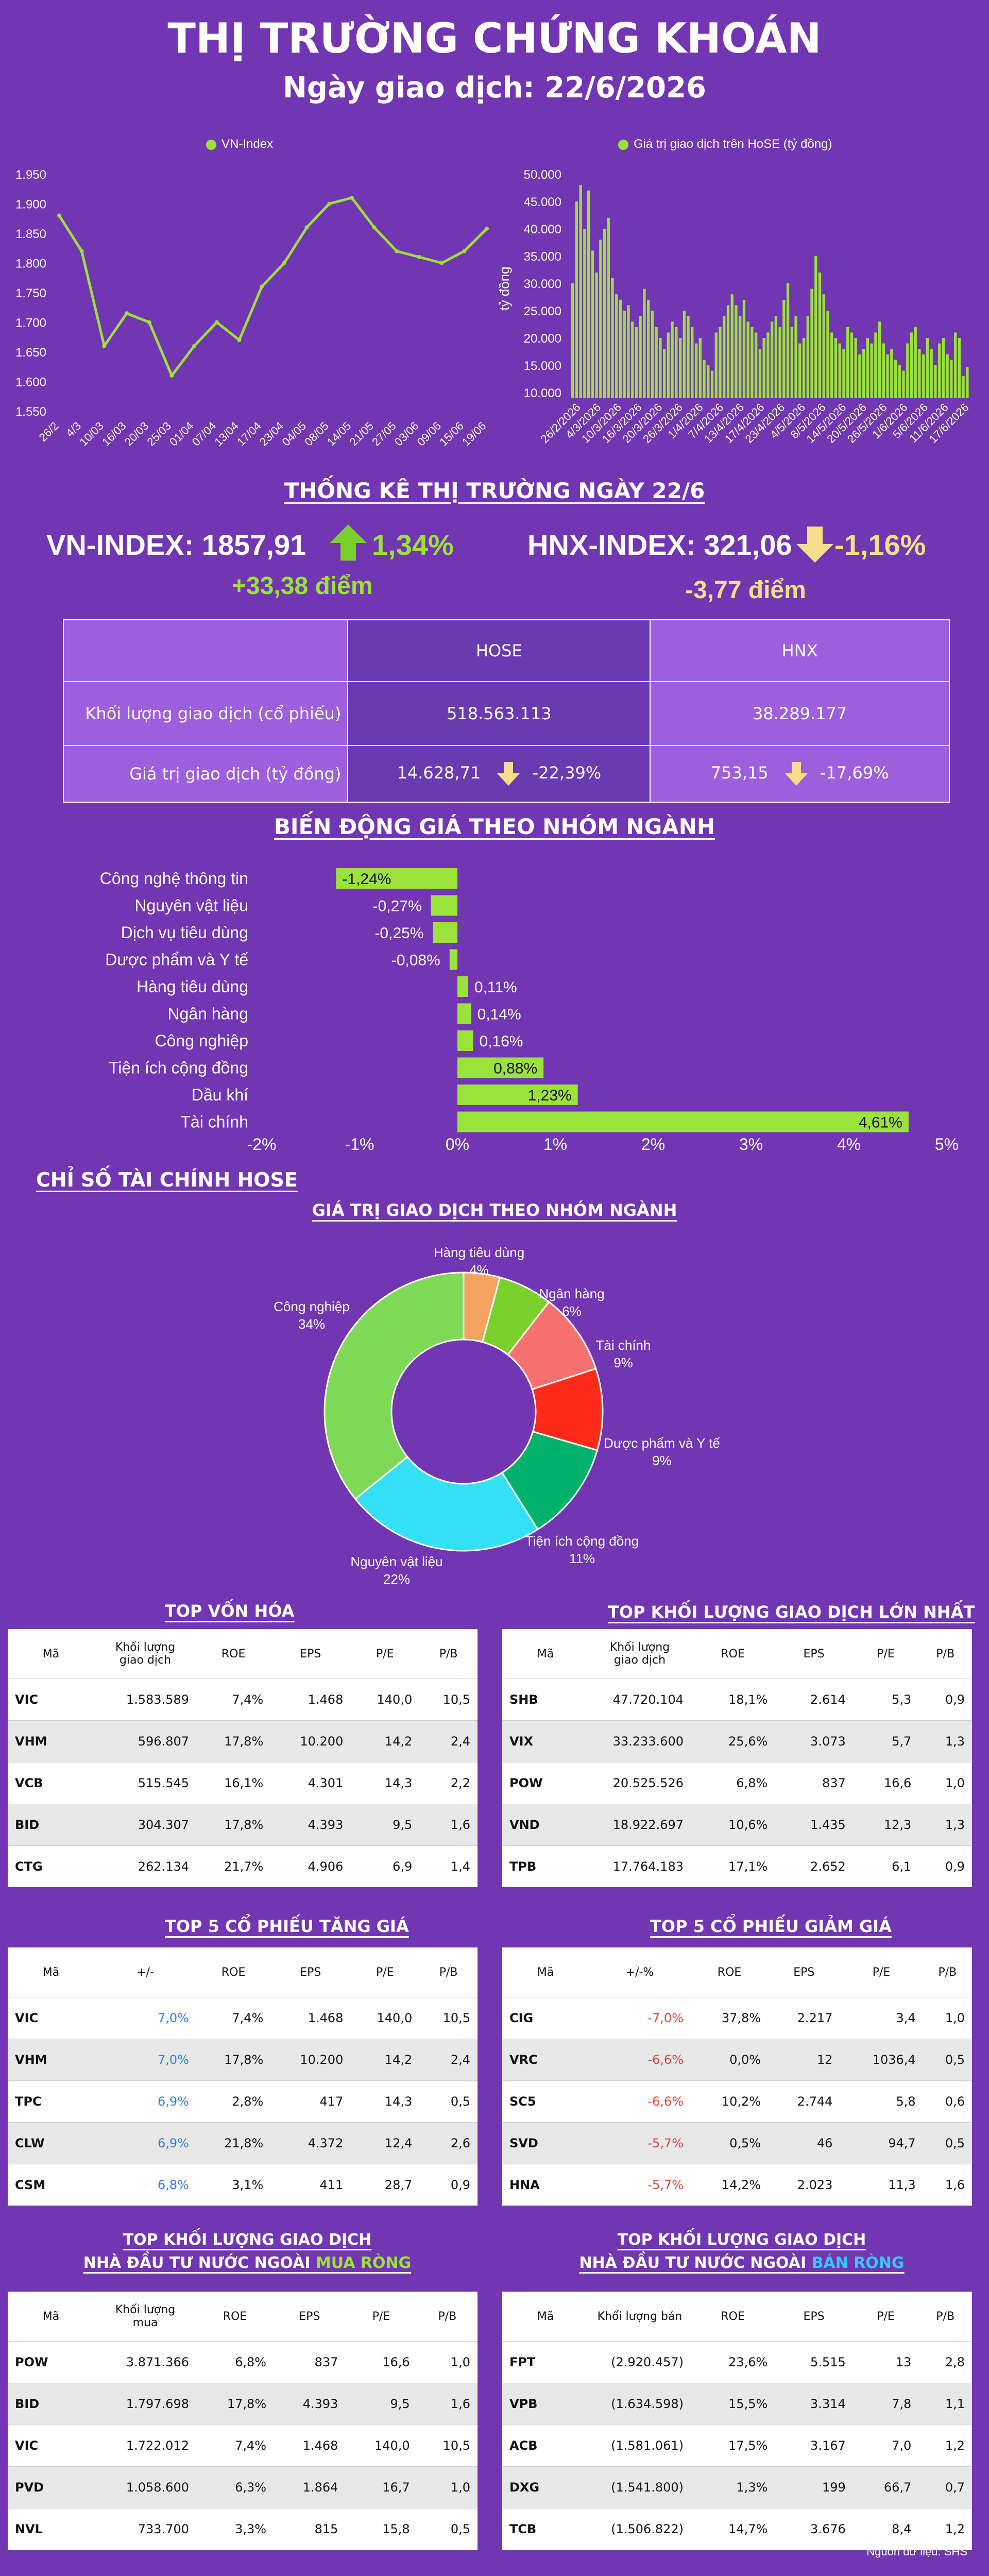  What do you see at coordinates (339, 434) in the screenshot?
I see `x-tick-label: 14/05` at bounding box center [339, 434].